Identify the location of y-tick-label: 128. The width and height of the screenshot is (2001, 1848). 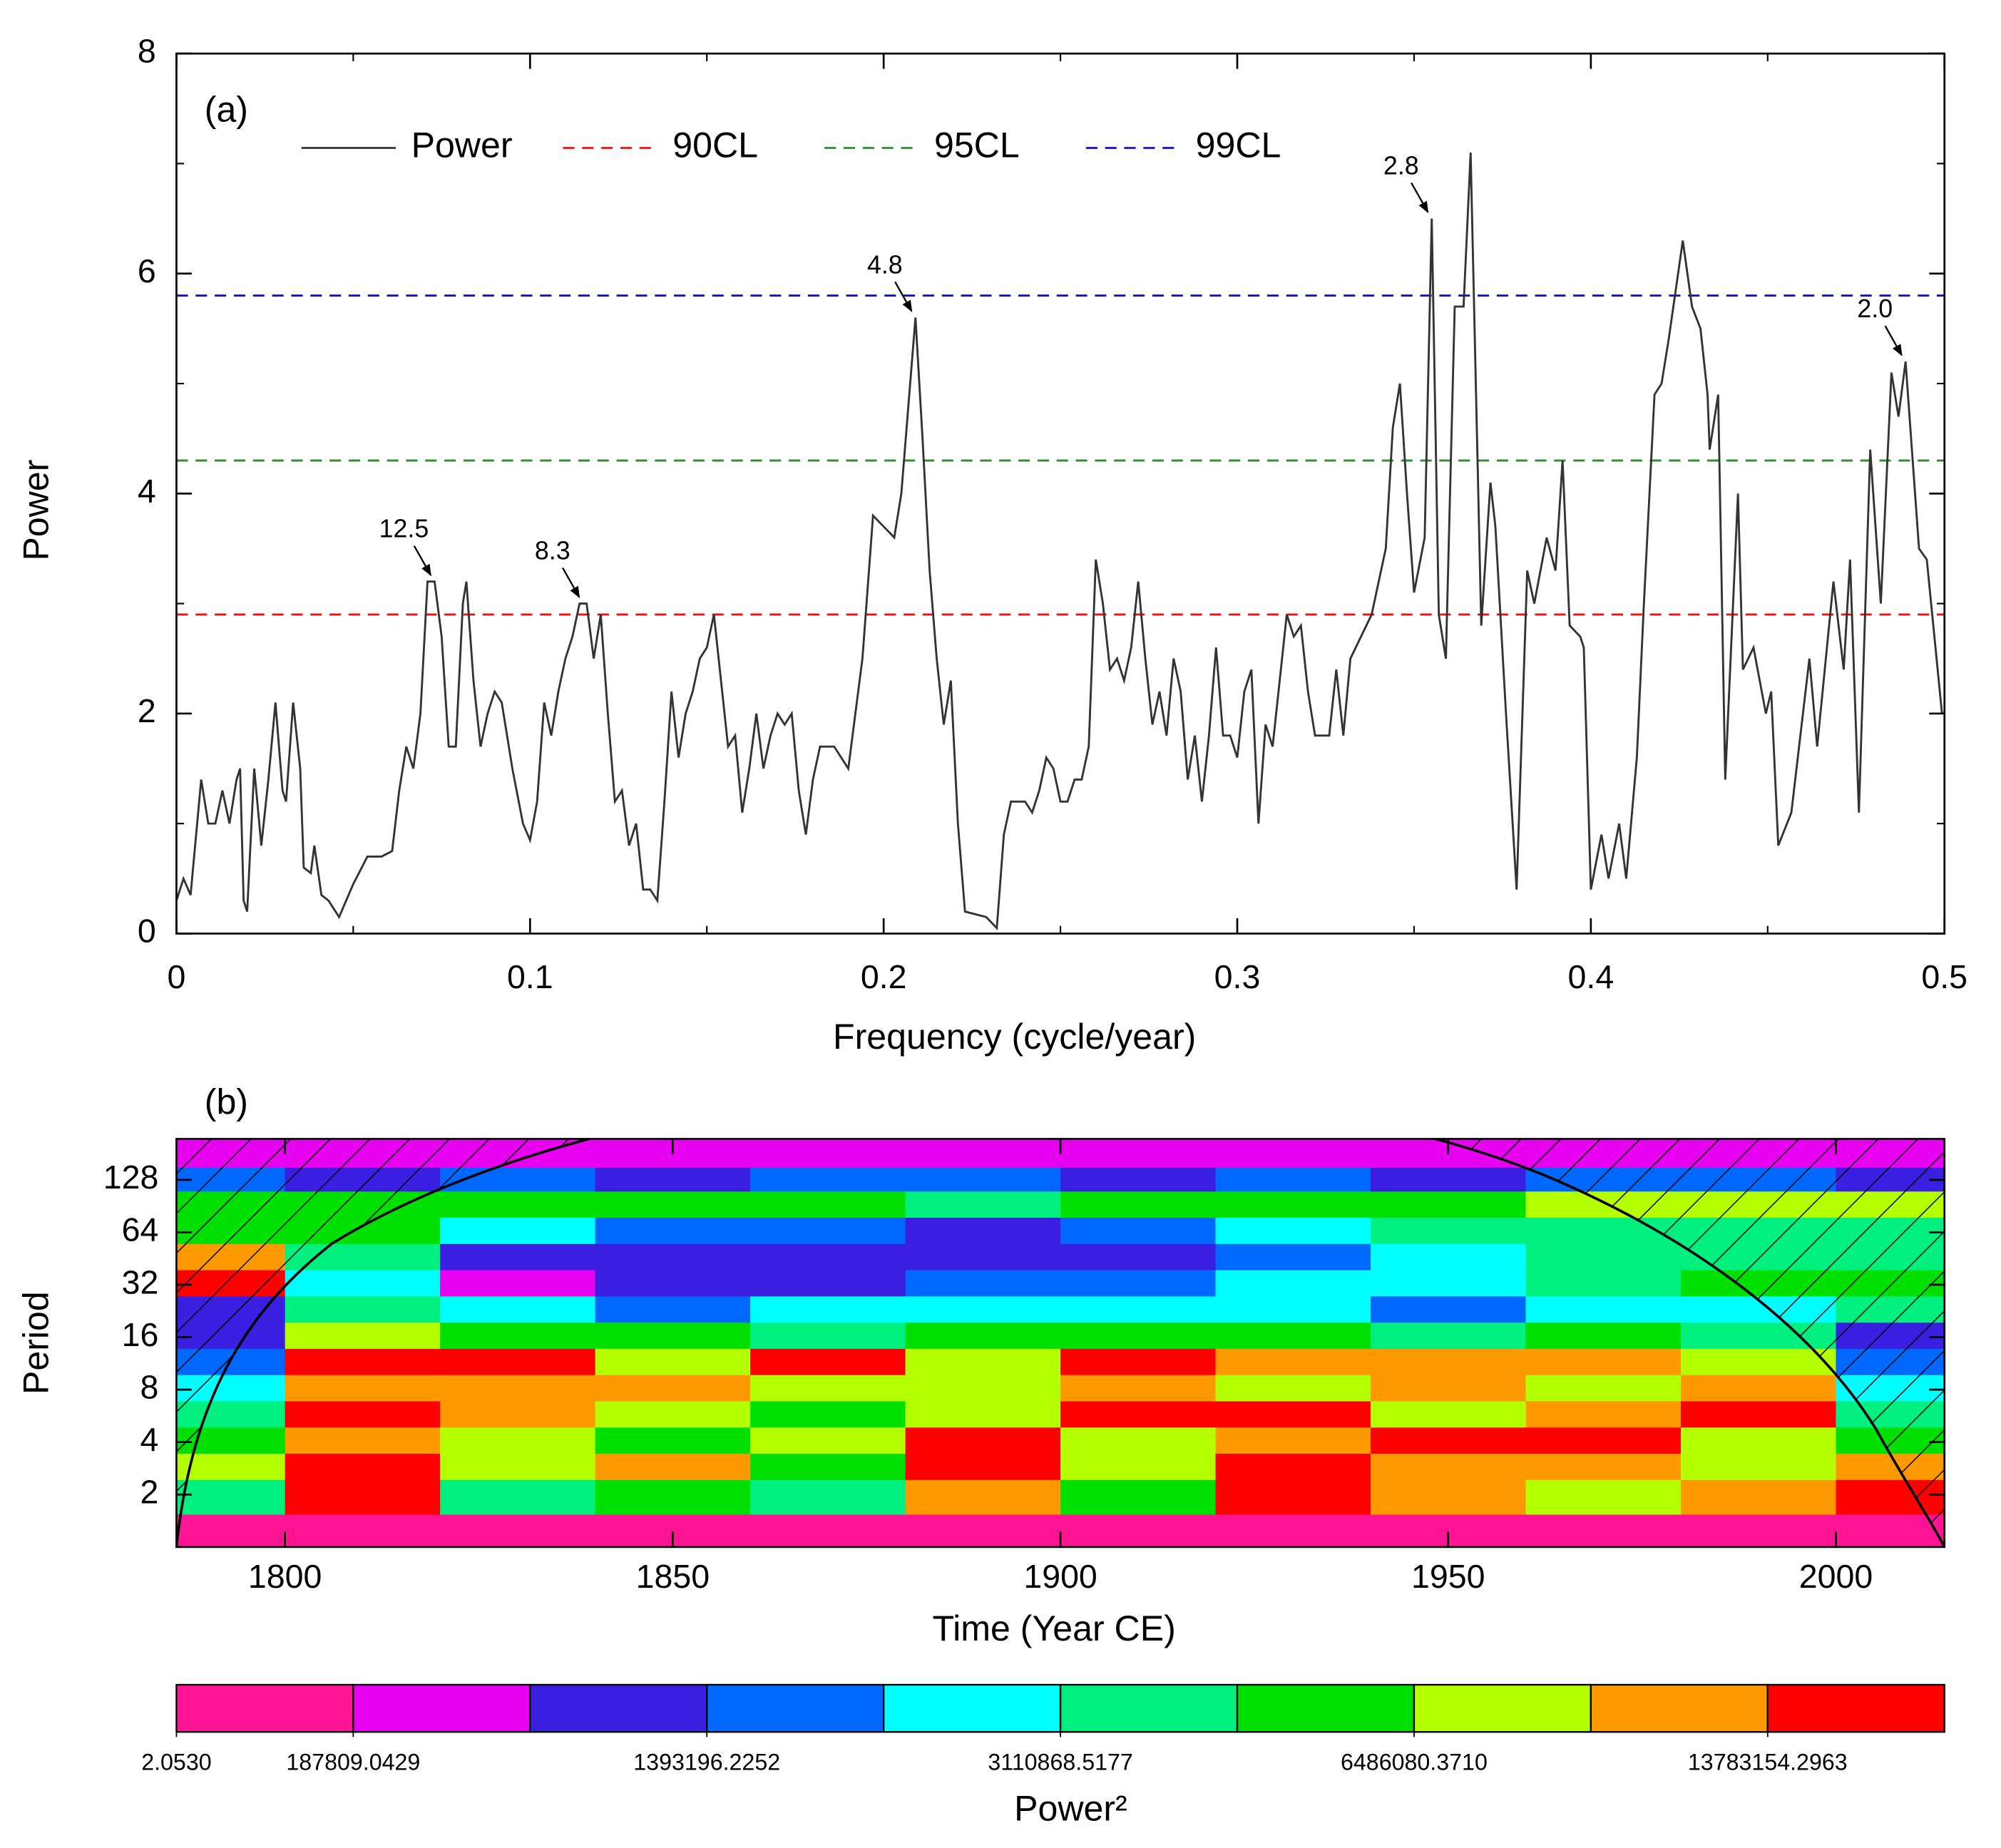
(131, 1177).